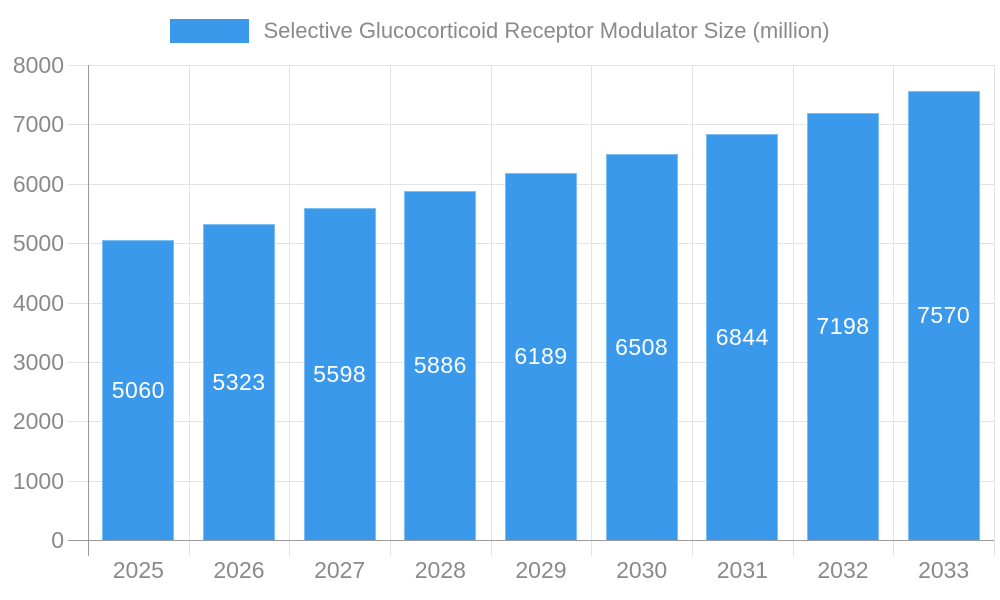 The height and width of the screenshot is (600, 1000). I want to click on y-axis-line, so click(88, 310).